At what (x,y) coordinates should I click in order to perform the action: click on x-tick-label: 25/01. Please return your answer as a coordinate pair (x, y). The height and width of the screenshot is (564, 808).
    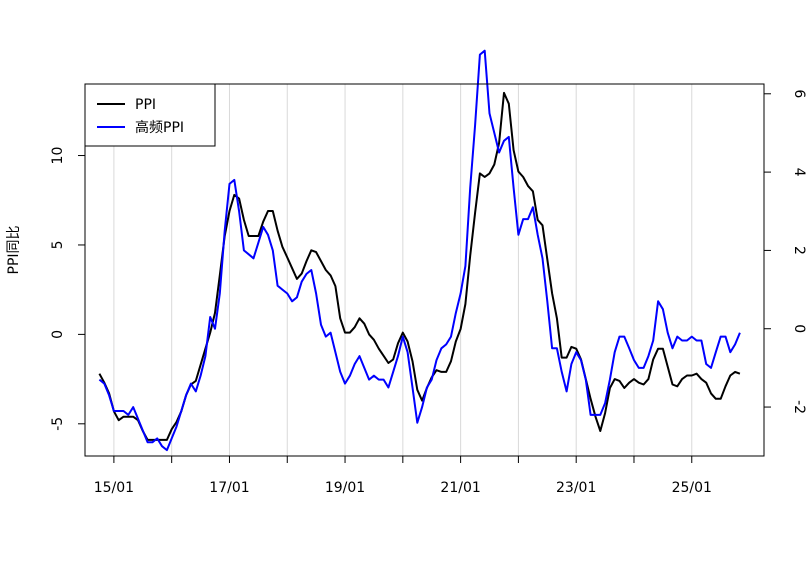
    Looking at the image, I should click on (692, 488).